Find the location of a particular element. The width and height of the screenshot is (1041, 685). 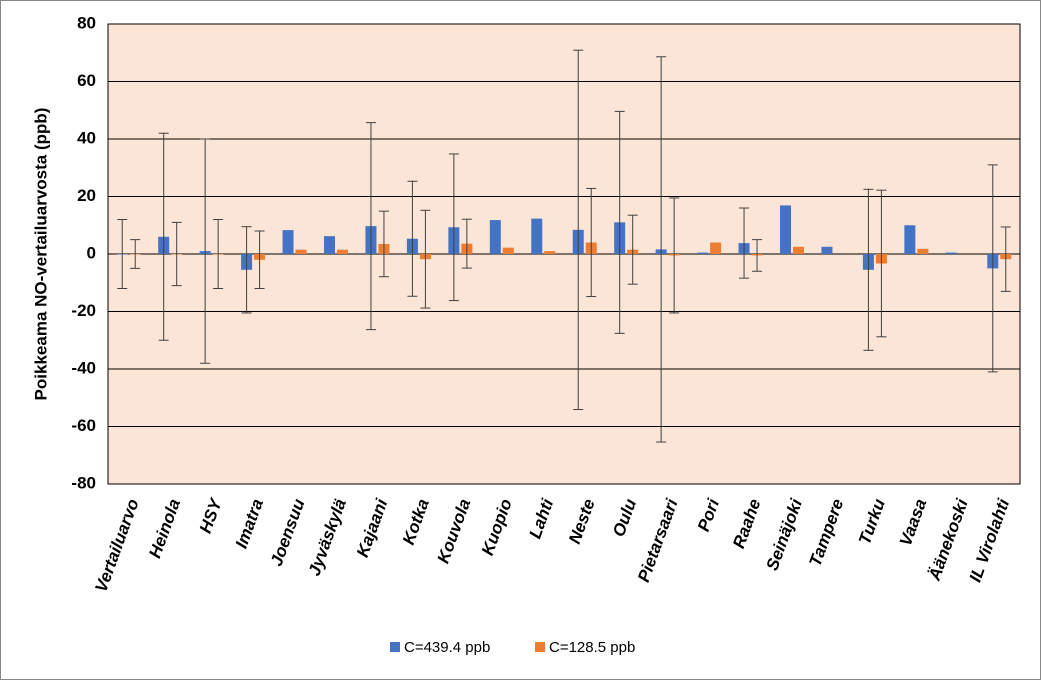

y-tick-label: -40 is located at coordinates (83, 367).